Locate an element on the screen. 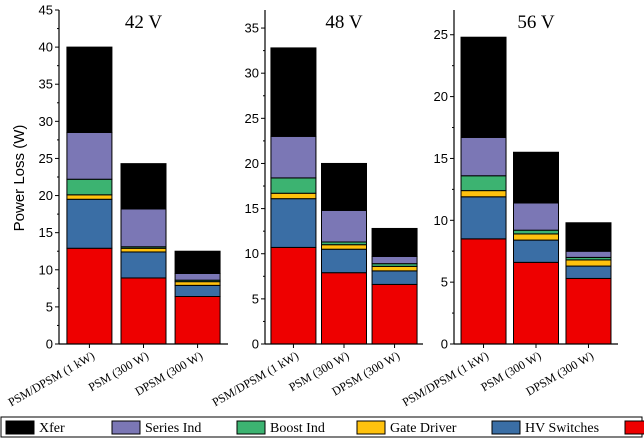 This screenshot has height=439, width=644. legend-item-series-ind: Series Ind is located at coordinates (156, 428).